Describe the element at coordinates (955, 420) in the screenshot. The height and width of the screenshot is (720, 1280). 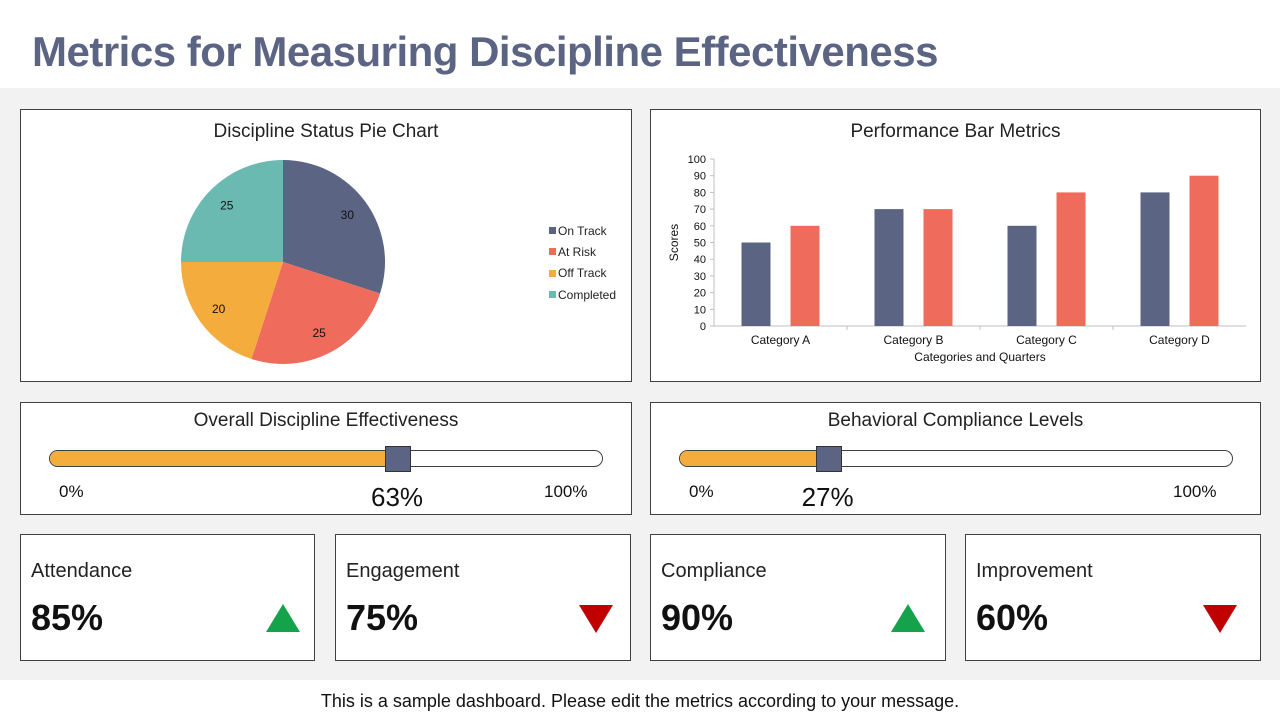
I see `slider-title: Behavioral Compliance Levels` at that location.